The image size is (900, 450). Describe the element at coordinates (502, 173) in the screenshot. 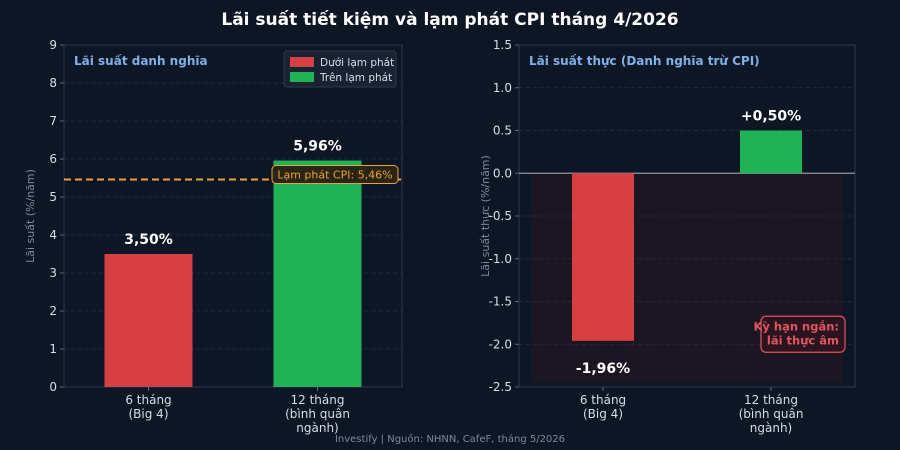

I see `y-tick-label: 0.0` at that location.